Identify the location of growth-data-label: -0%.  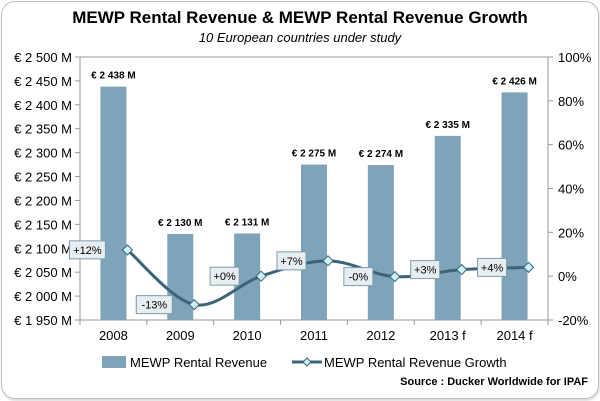
(359, 278).